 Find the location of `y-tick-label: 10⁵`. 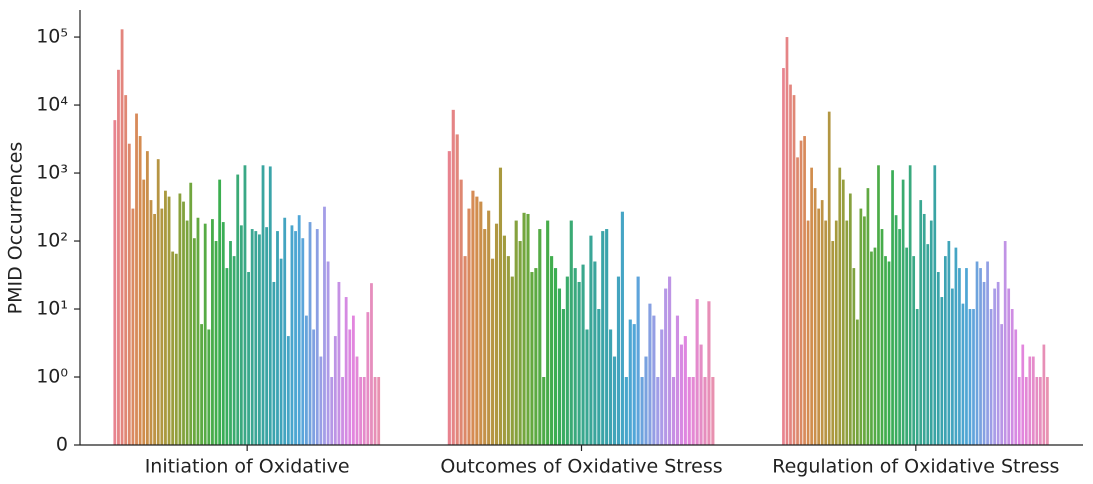

y-tick-label: 10⁵ is located at coordinates (52, 37).